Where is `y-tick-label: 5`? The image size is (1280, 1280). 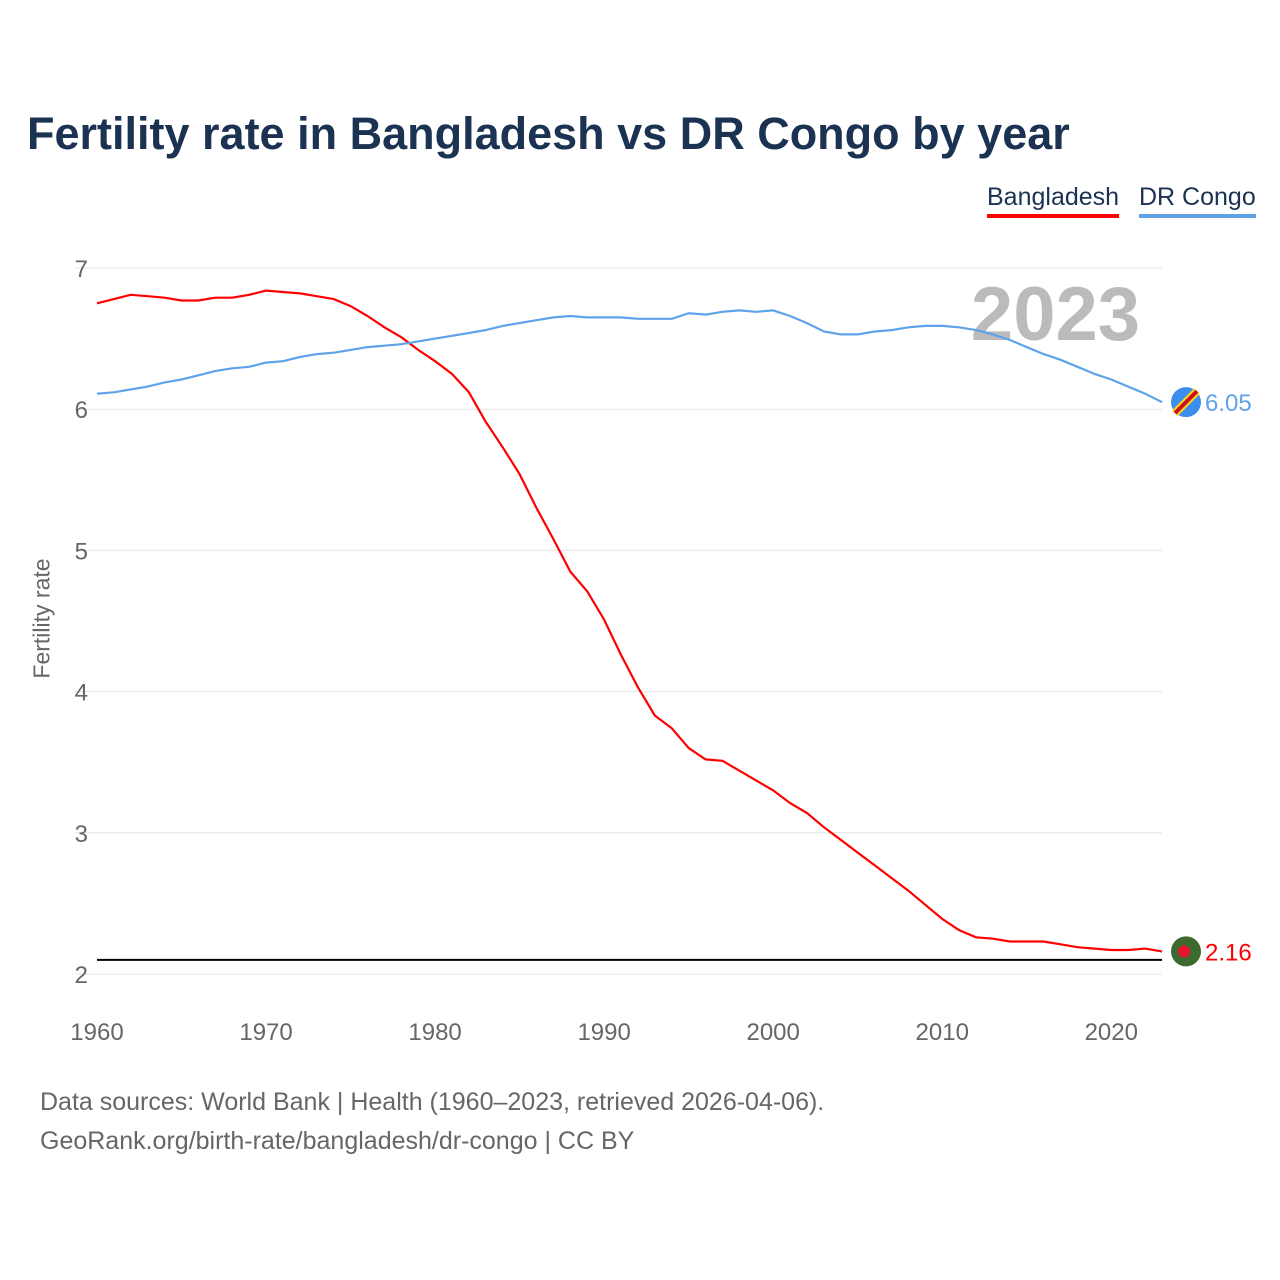
y-tick-label: 5 is located at coordinates (81, 551).